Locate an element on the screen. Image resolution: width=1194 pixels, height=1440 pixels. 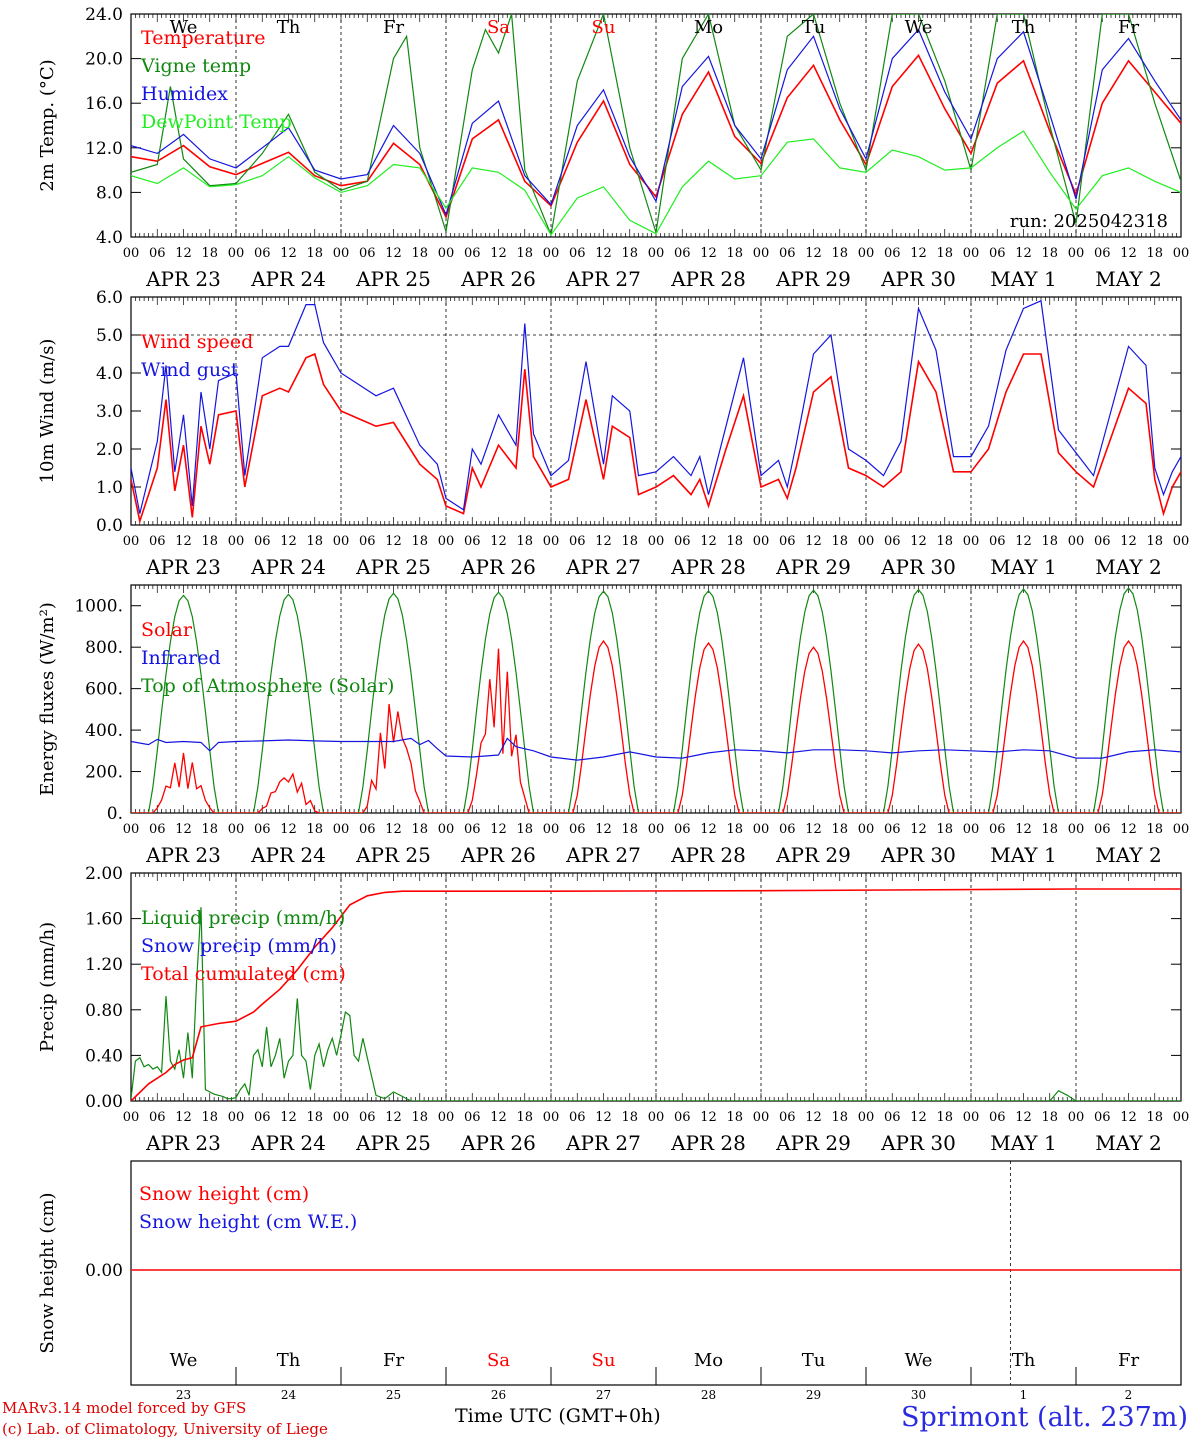
legend-entry: Humidex is located at coordinates (184, 94).